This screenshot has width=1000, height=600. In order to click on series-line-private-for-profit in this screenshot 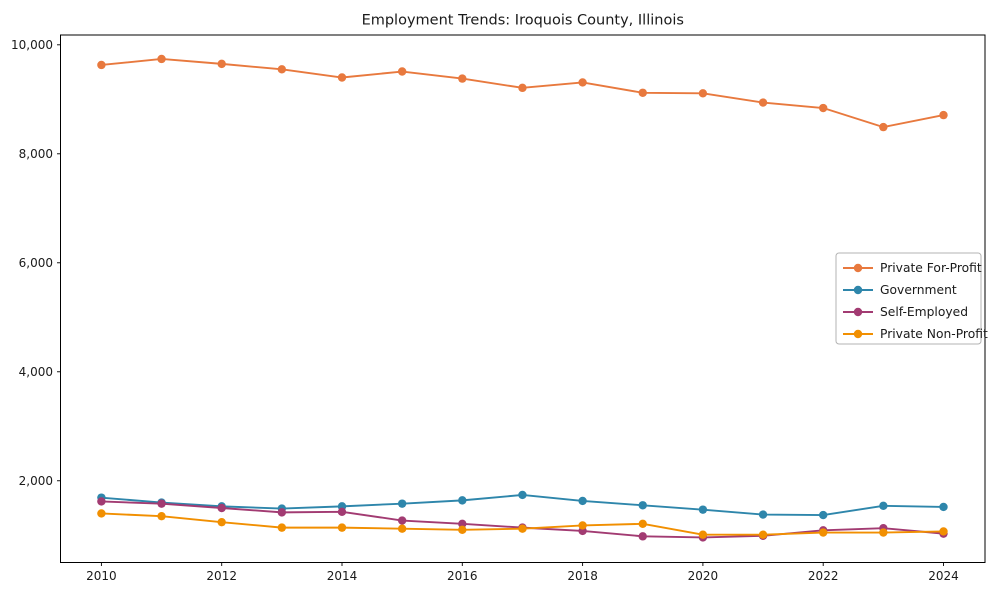, I will do `click(522, 93)`.